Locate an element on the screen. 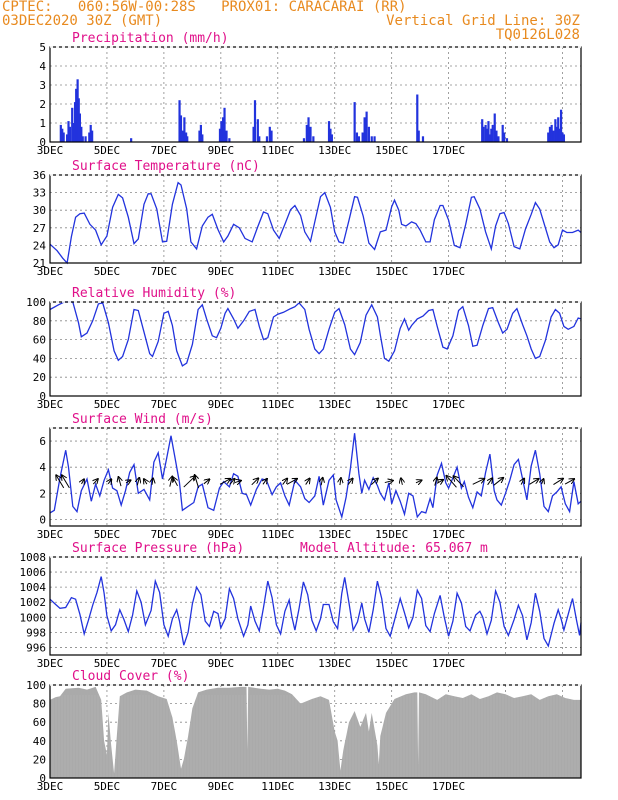 This screenshot has width=618, height=800. wind-ytick-label: 2 is located at coordinates (42, 493).